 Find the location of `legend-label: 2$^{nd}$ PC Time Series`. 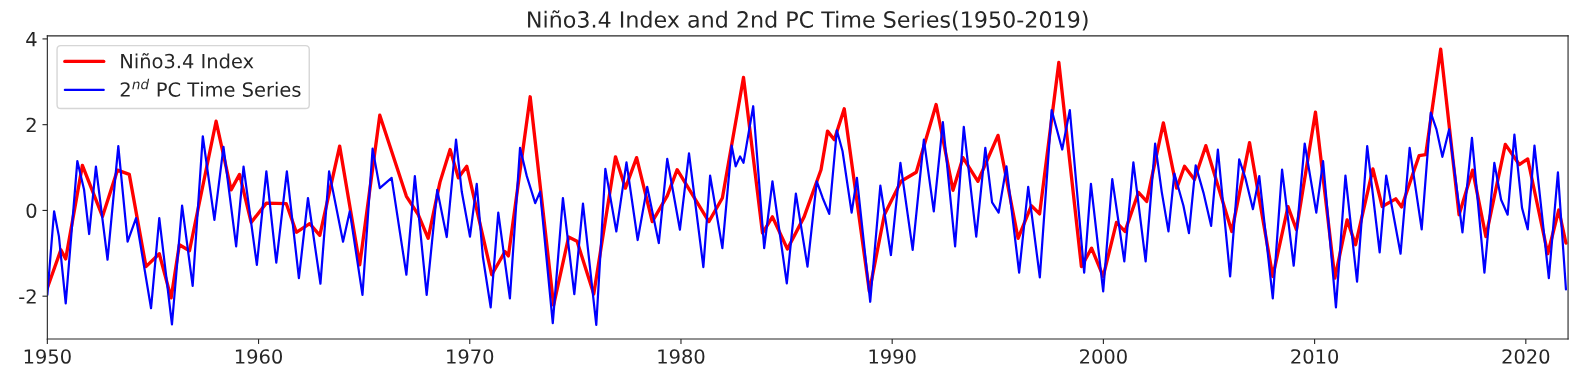

legend-label: 2$^{nd}$ PC Time Series is located at coordinates (210, 87).